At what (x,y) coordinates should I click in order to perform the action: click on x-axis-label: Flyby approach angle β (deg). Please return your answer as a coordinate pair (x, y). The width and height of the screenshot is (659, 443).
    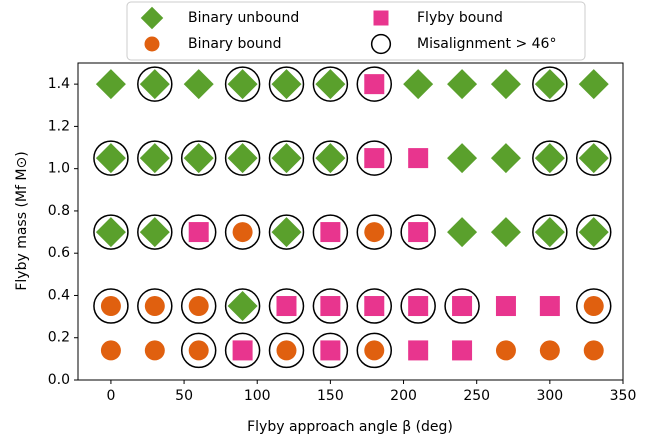
    Looking at the image, I should click on (350, 427).